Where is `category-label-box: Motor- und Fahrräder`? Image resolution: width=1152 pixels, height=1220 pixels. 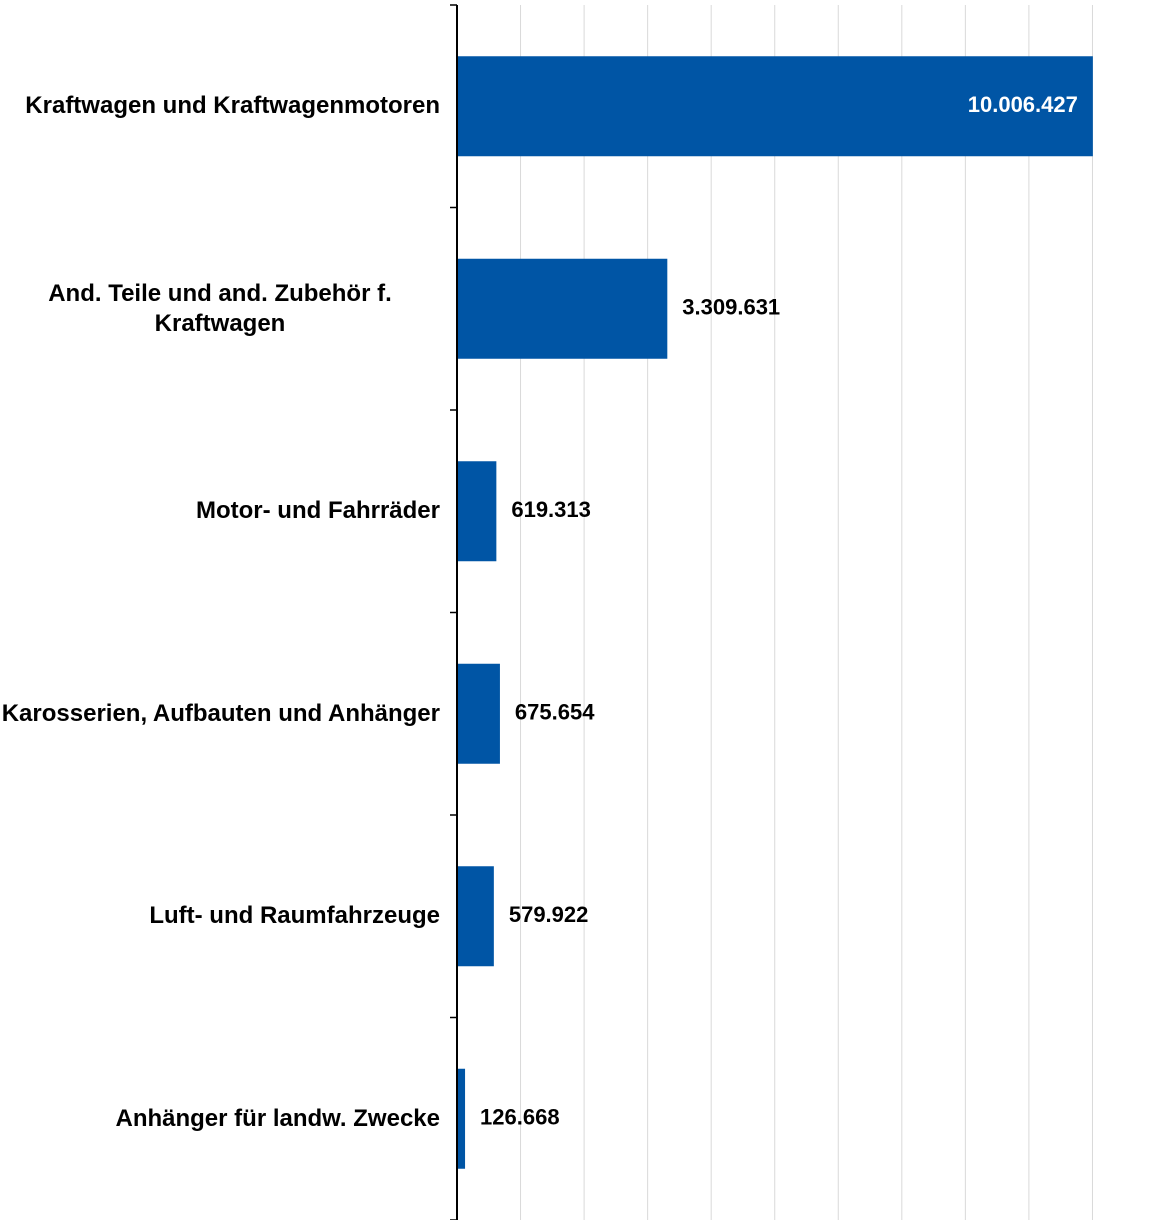
category-label-box: Motor- und Fahrräder is located at coordinates (220, 511).